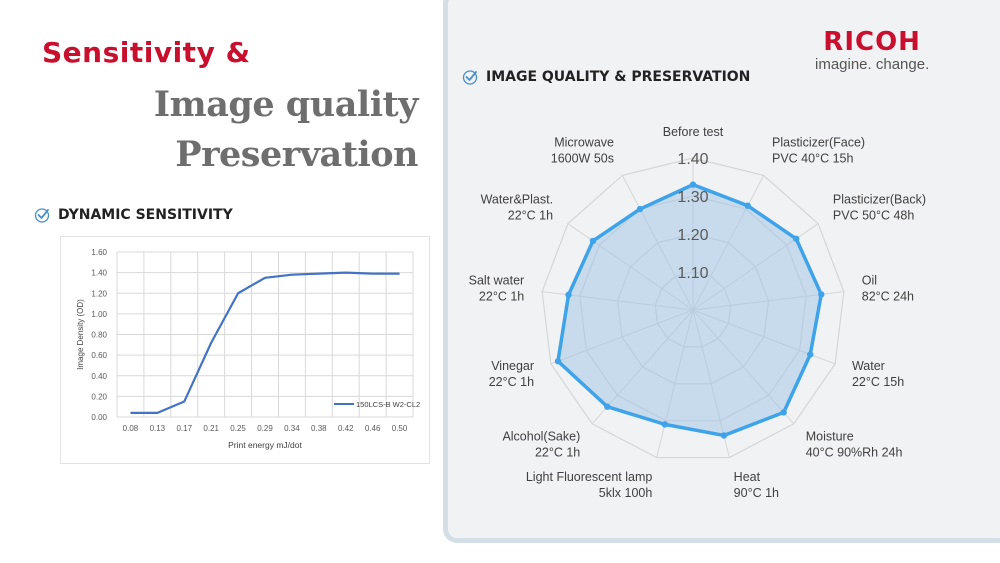 This screenshot has height=563, width=1000. Describe the element at coordinates (400, 428) in the screenshot. I see `x-tick-label: 0.50` at that location.